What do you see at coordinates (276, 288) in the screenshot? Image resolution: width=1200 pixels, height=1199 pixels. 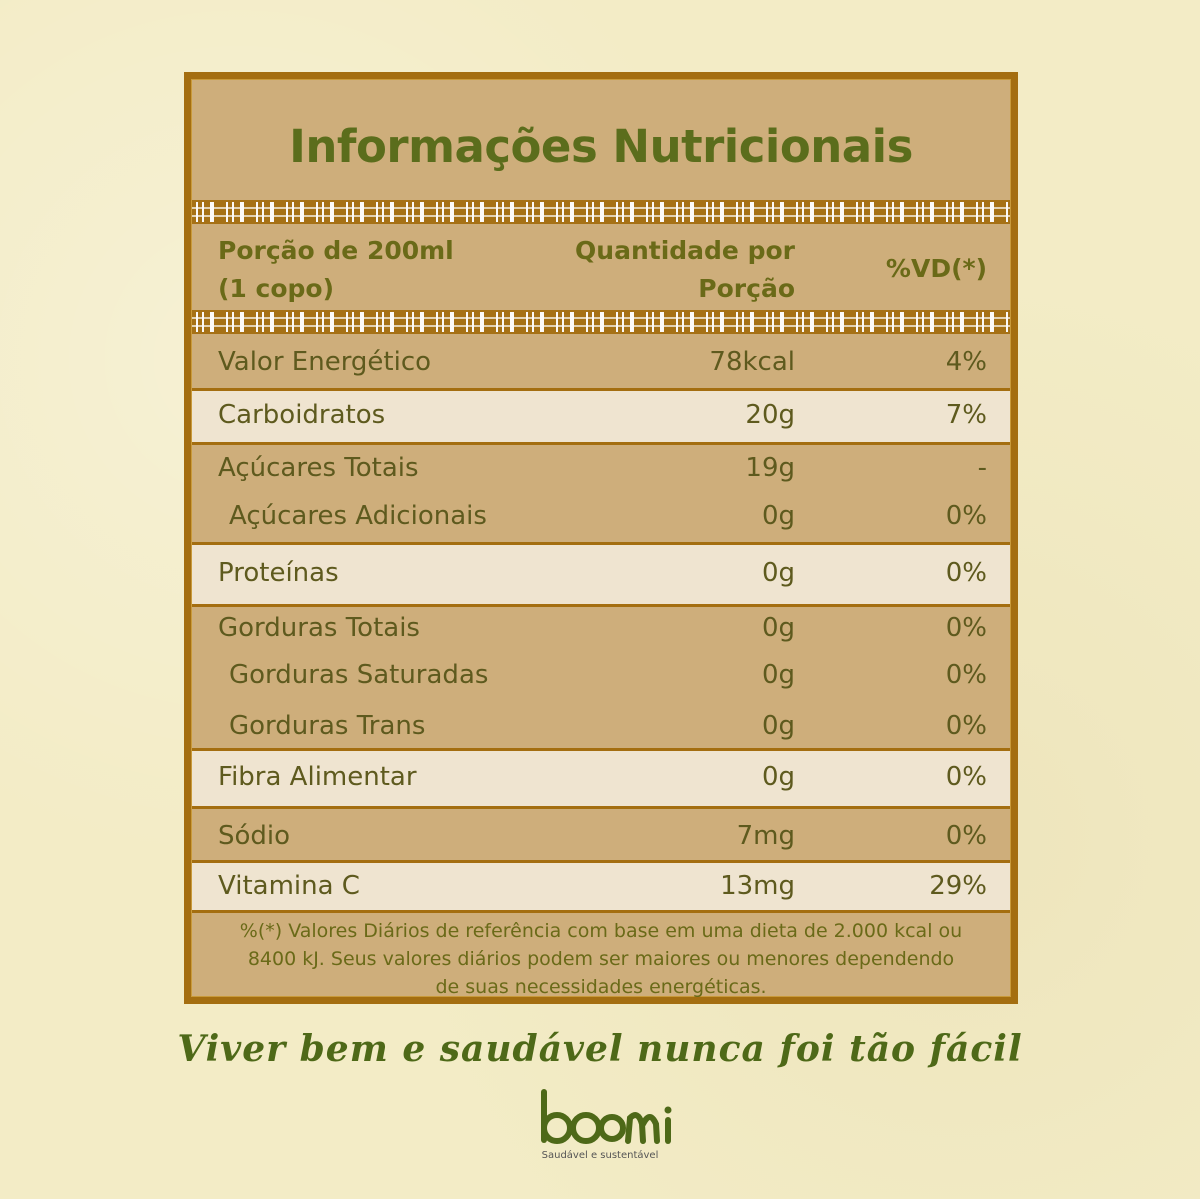 I see `portion-line2: (1 copo)` at bounding box center [276, 288].